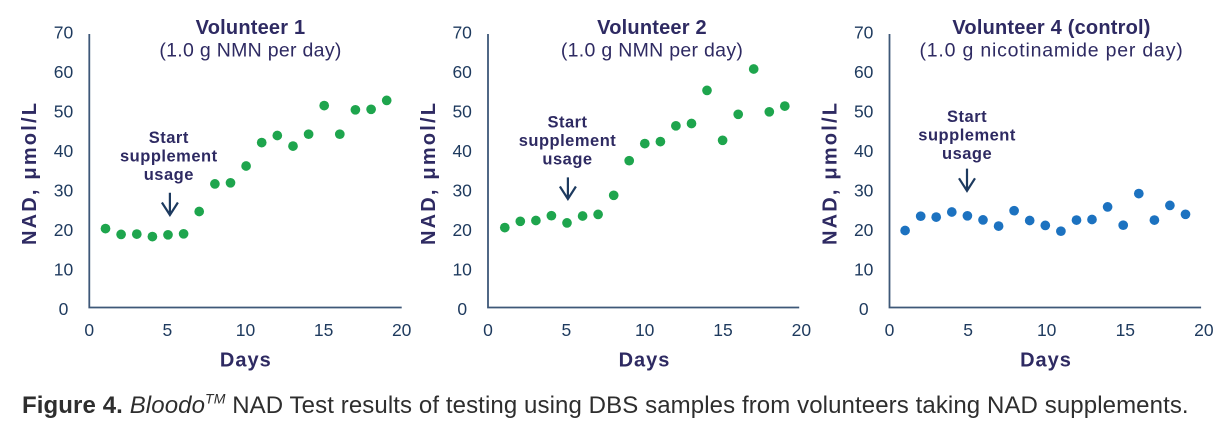 This screenshot has height=430, width=1223. Describe the element at coordinates (1051, 51) in the screenshot. I see `svg-text: (1.0 g nicotinamide per day)` at that location.